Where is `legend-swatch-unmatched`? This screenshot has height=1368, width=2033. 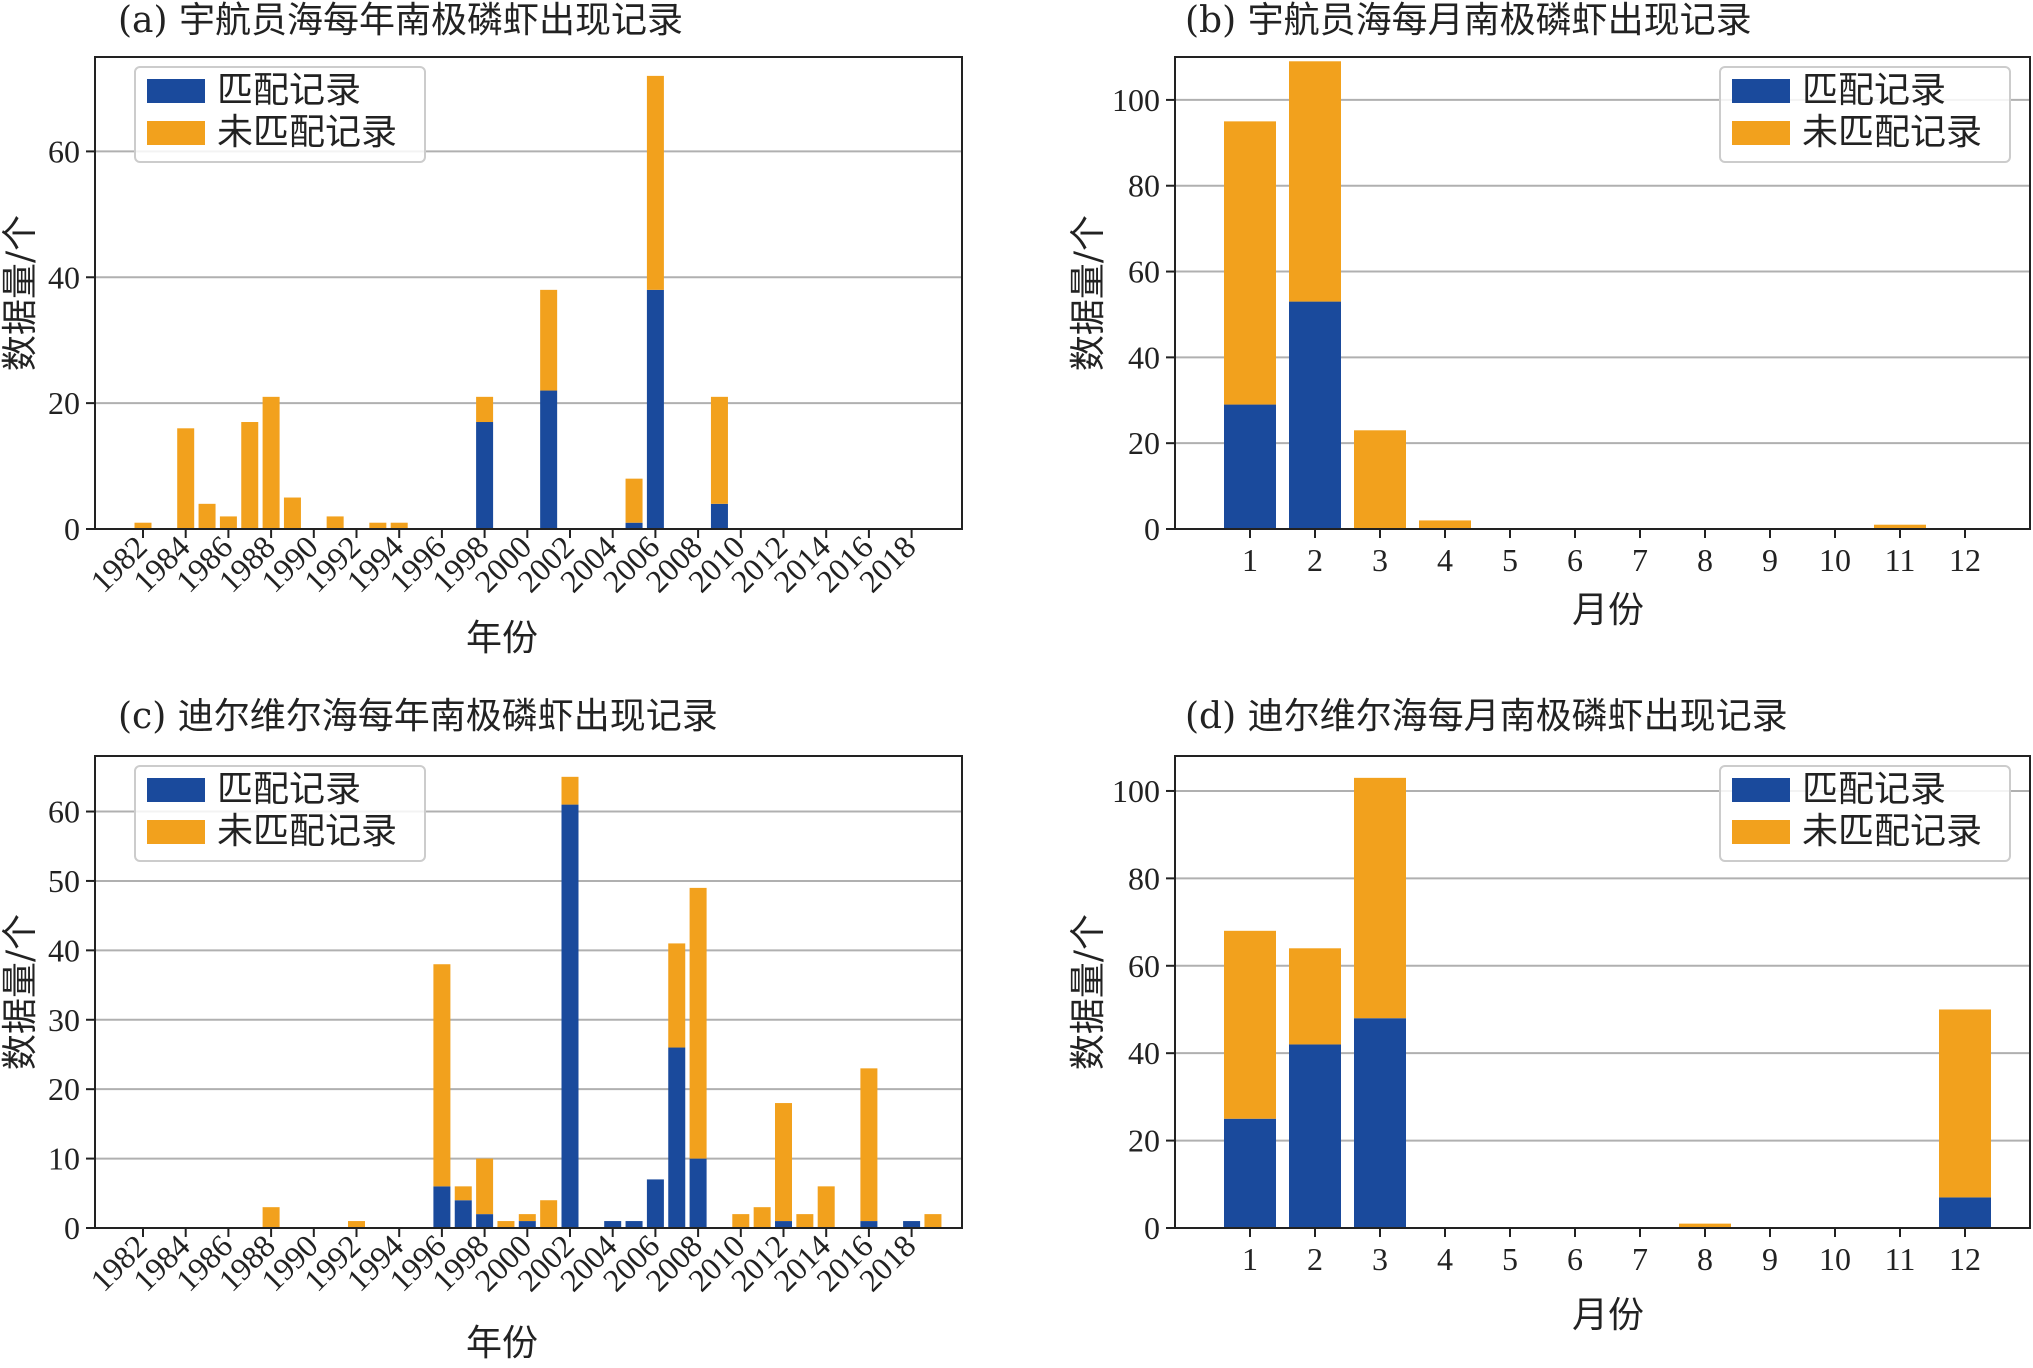
legend-swatch-unmatched is located at coordinates (1761, 133).